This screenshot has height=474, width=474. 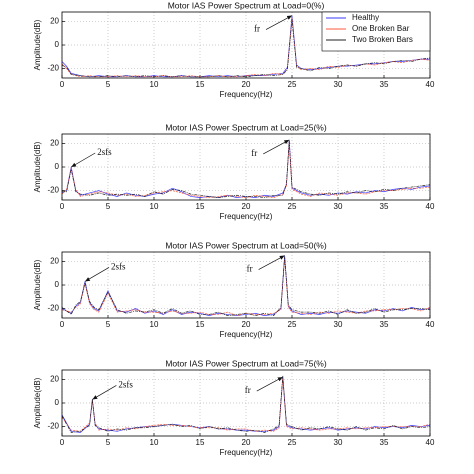 What do you see at coordinates (246, 245) in the screenshot?
I see `subplot-title: Motor IAS Power Spectrum at Load=50(%)` at bounding box center [246, 245].